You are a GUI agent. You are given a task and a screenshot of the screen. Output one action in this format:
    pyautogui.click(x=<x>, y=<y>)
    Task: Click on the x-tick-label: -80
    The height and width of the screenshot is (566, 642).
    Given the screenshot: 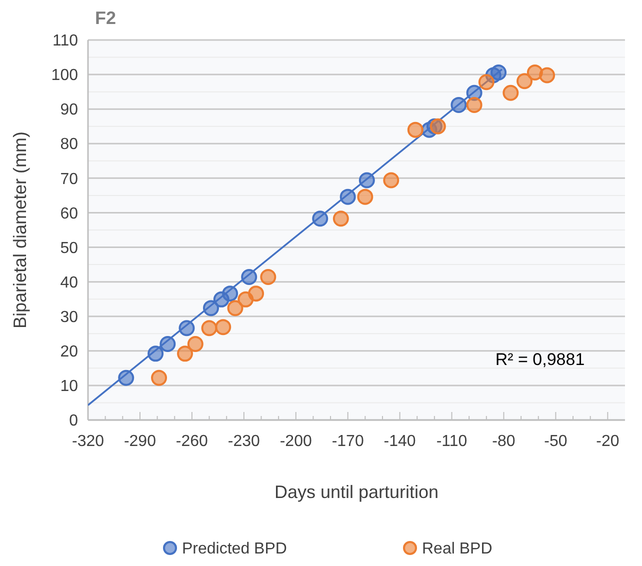 What is the action you would take?
    pyautogui.click(x=504, y=441)
    